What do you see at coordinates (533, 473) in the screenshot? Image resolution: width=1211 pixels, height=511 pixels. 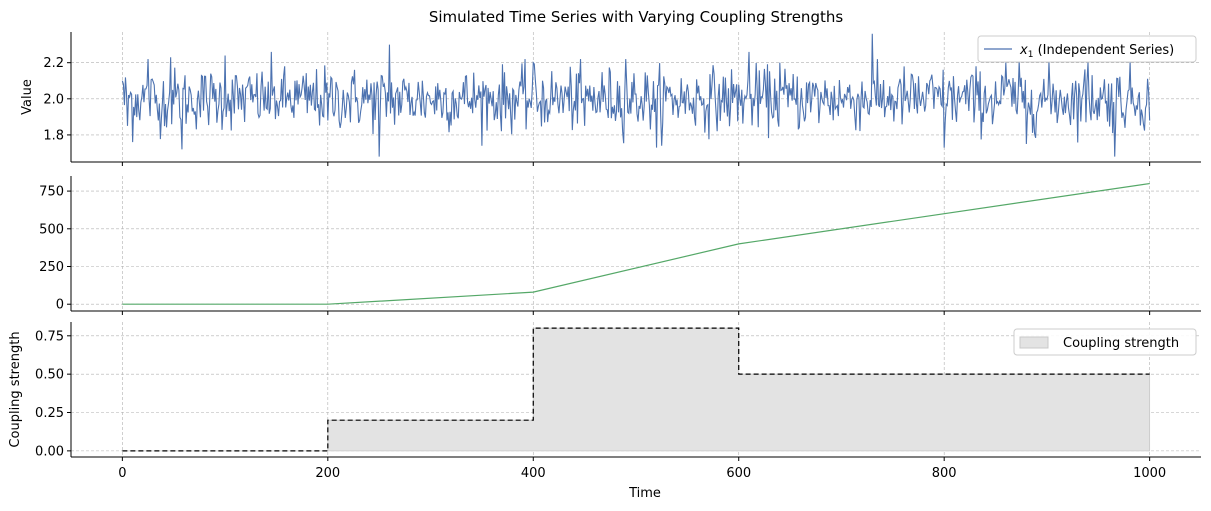 I see `x-tick-label: 400` at bounding box center [533, 473].